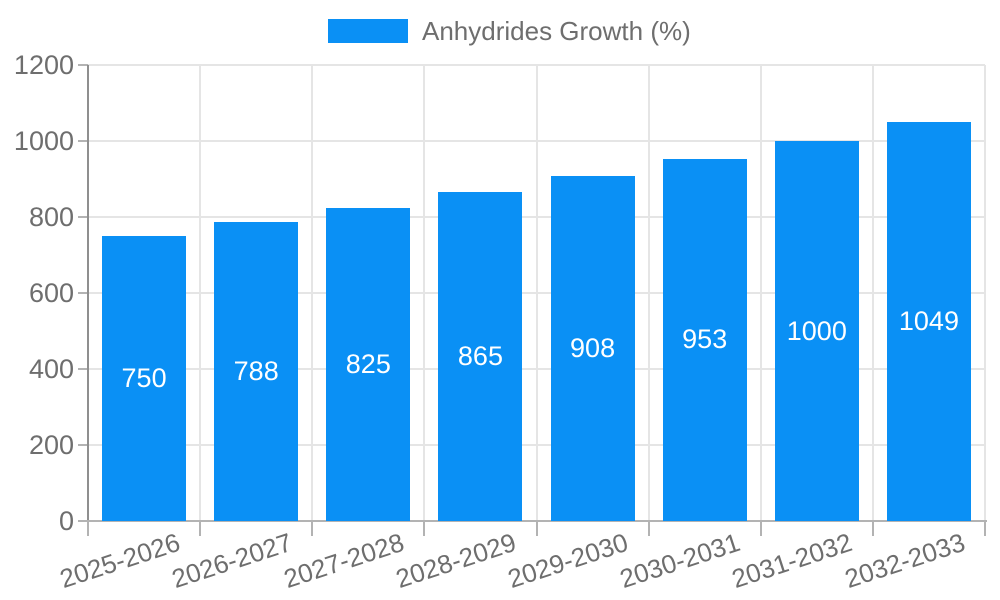 Image resolution: width=1000 pixels, height=600 pixels. What do you see at coordinates (51, 217) in the screenshot?
I see `y-axis-tick-label: 800` at bounding box center [51, 217].